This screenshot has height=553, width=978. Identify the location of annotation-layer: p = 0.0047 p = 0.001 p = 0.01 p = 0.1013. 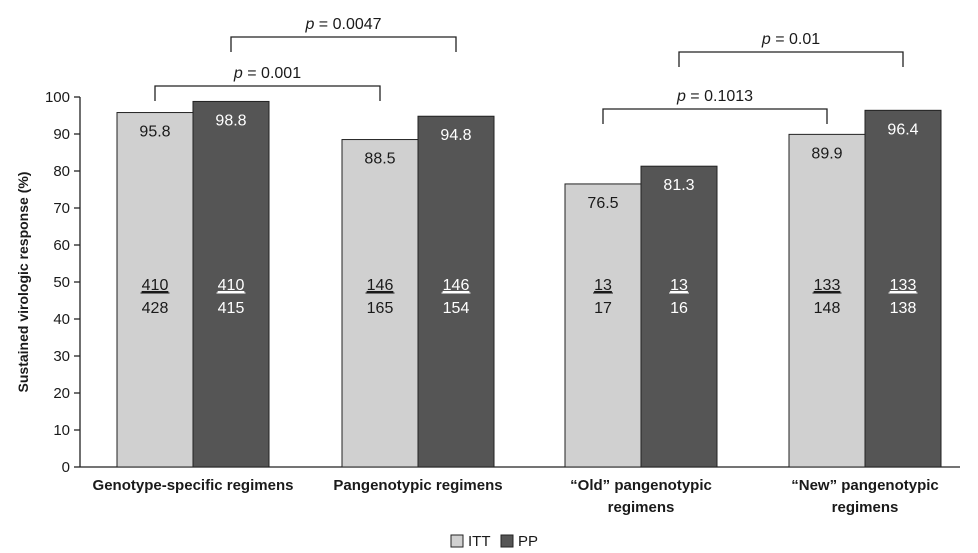
(529, 70).